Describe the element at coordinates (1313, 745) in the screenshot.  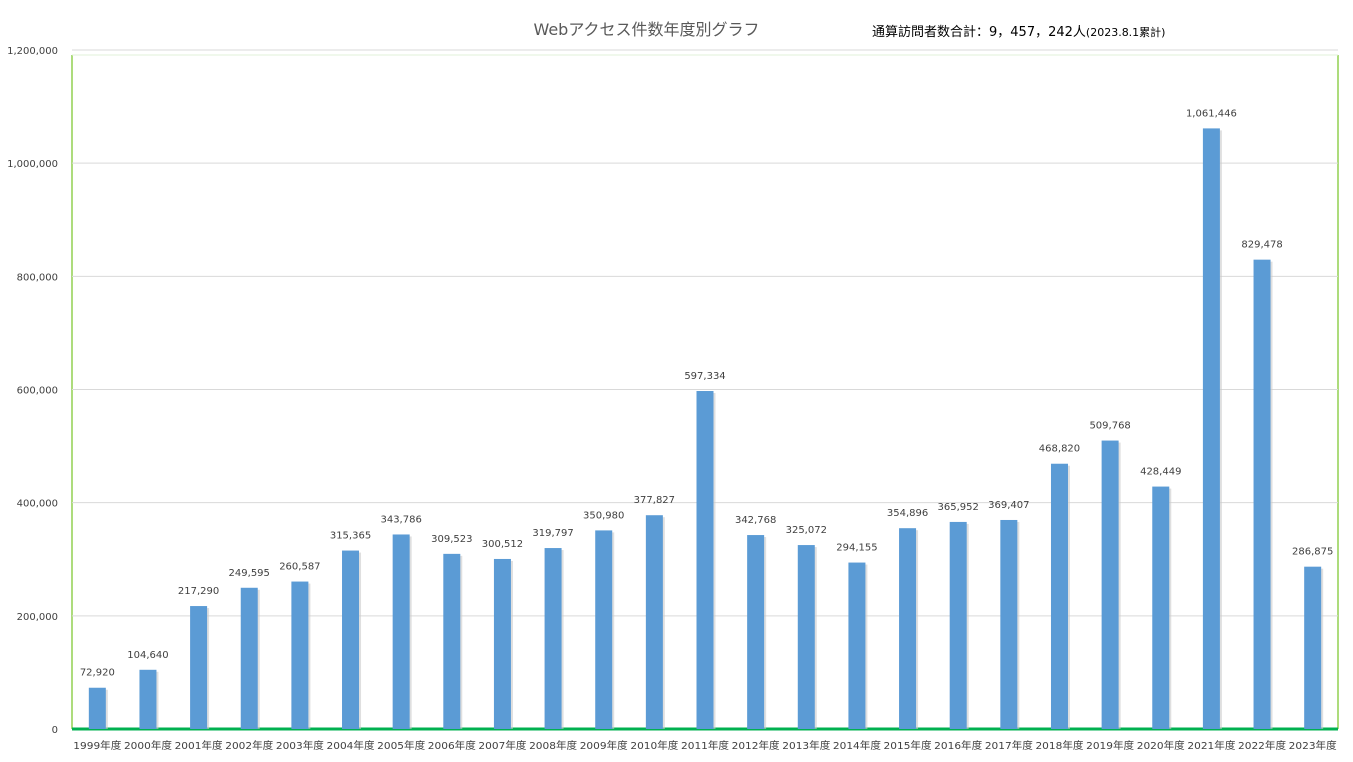
I see `x-tick-label: 2023年度` at that location.